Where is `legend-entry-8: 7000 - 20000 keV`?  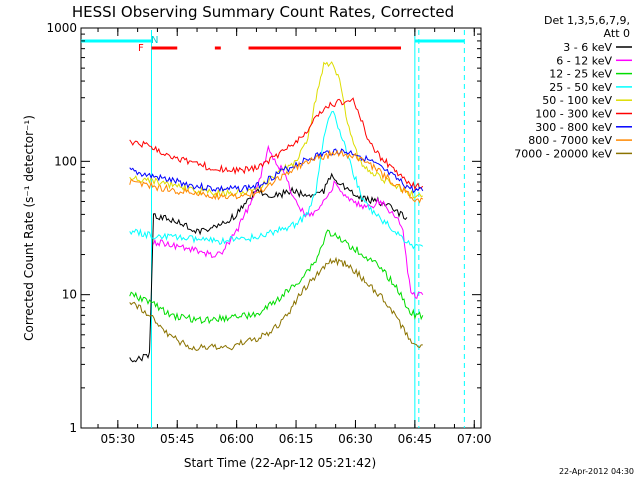 legend-entry-8: 7000 - 20000 keV is located at coordinates (563, 153).